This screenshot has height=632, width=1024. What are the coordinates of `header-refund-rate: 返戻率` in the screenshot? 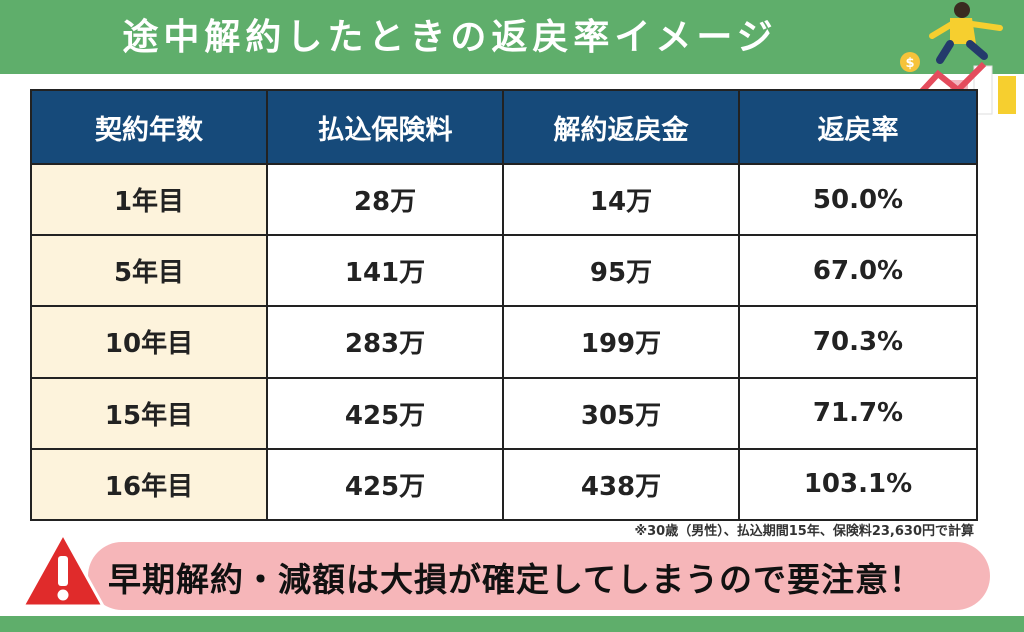 It's located at (858, 127).